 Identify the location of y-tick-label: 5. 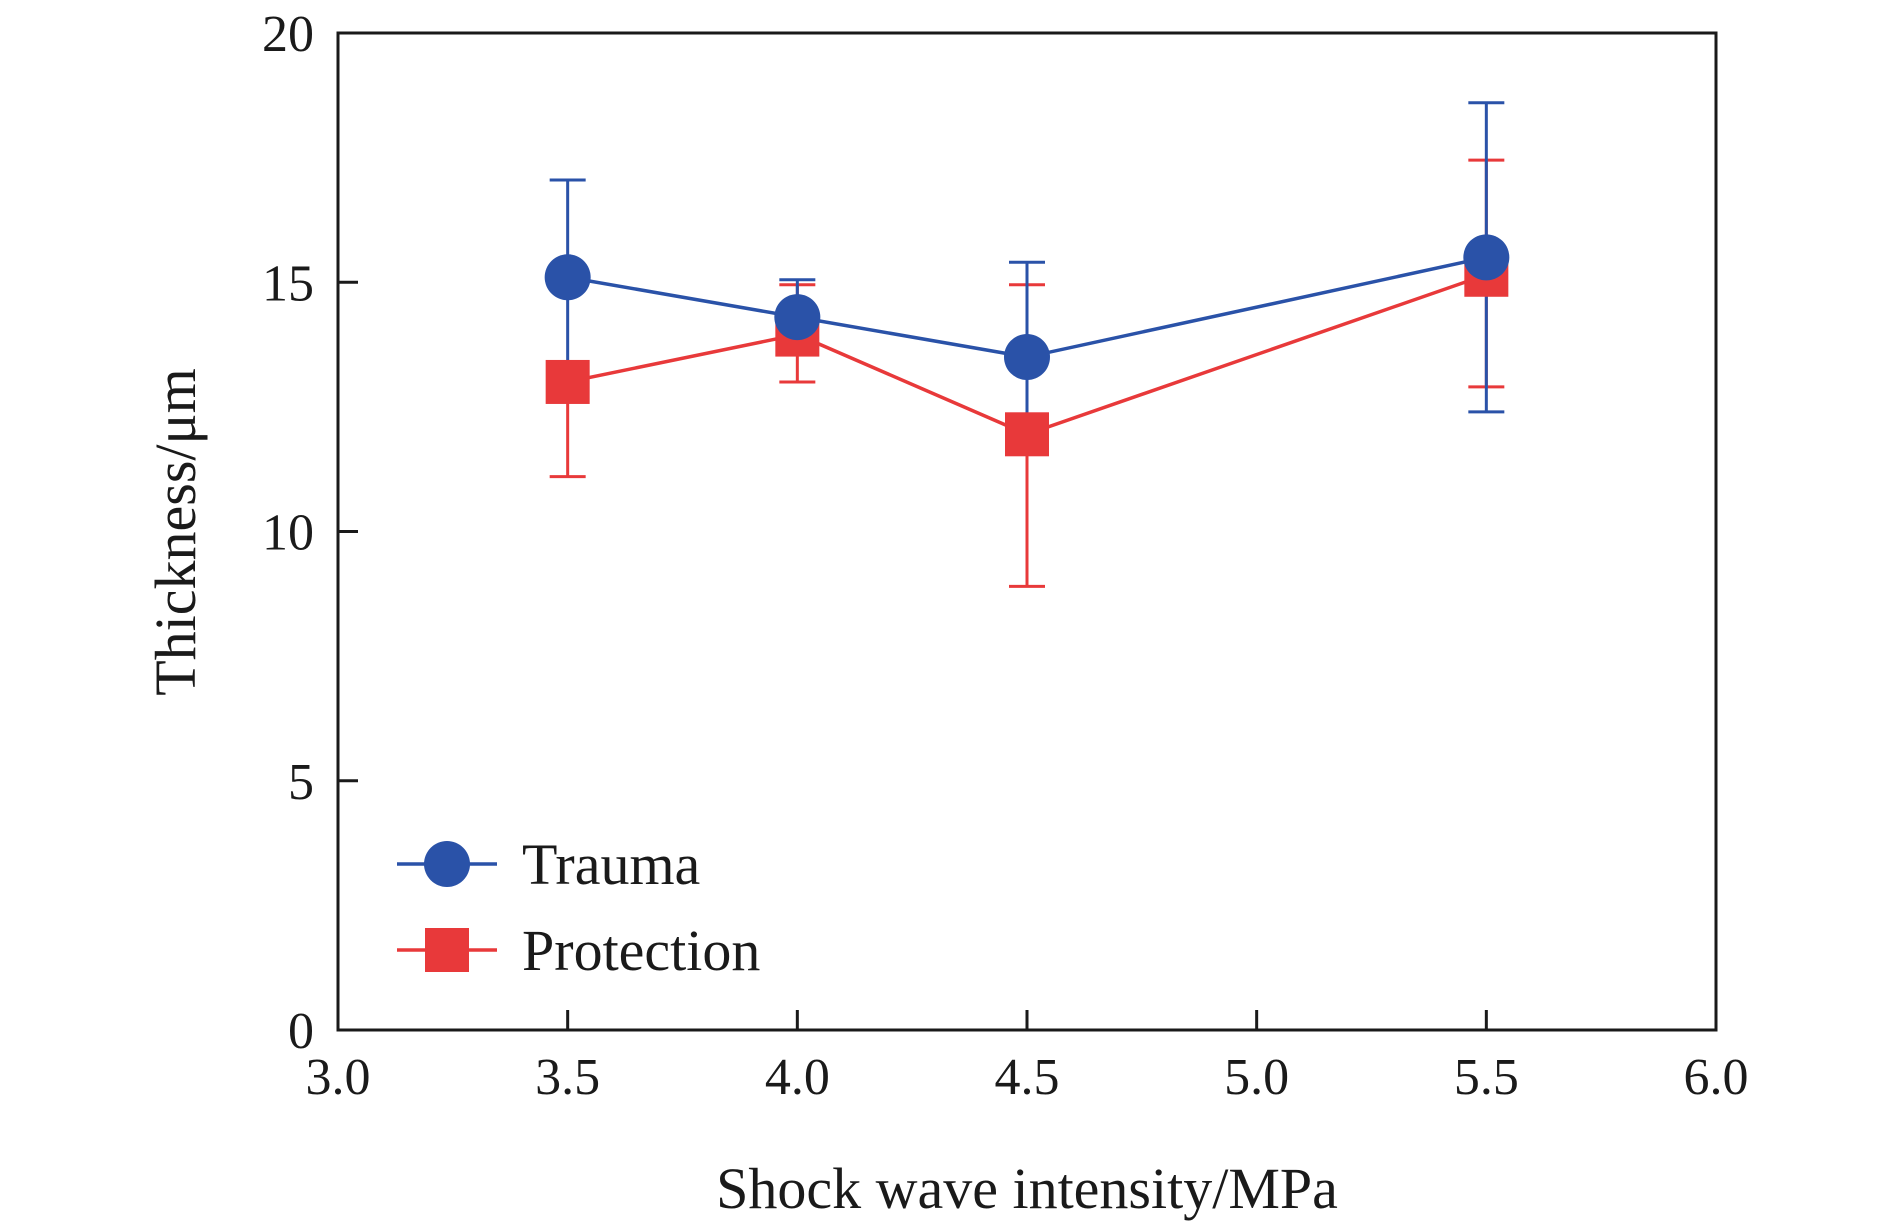
(301, 782).